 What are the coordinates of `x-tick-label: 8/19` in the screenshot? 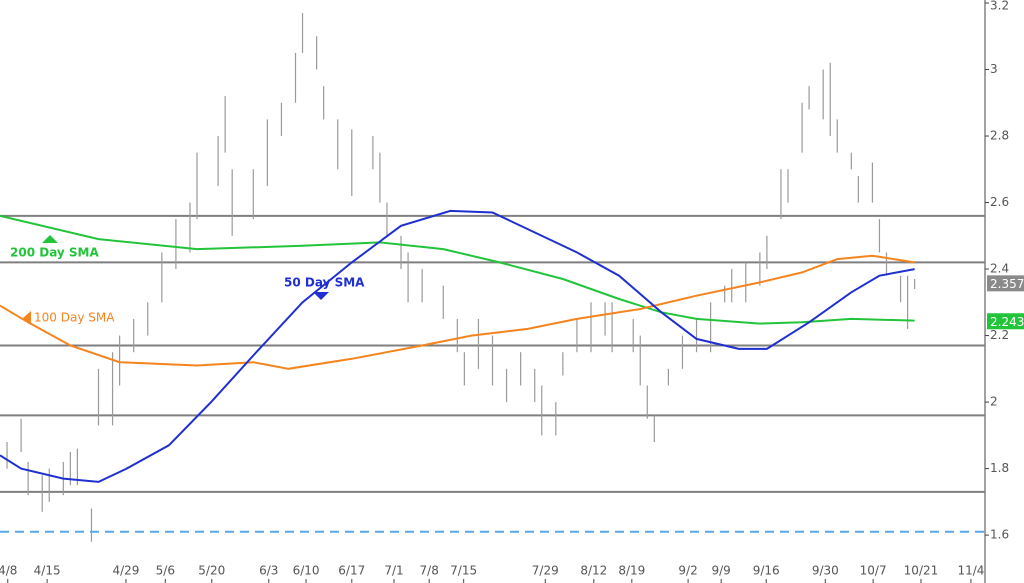 It's located at (631, 571).